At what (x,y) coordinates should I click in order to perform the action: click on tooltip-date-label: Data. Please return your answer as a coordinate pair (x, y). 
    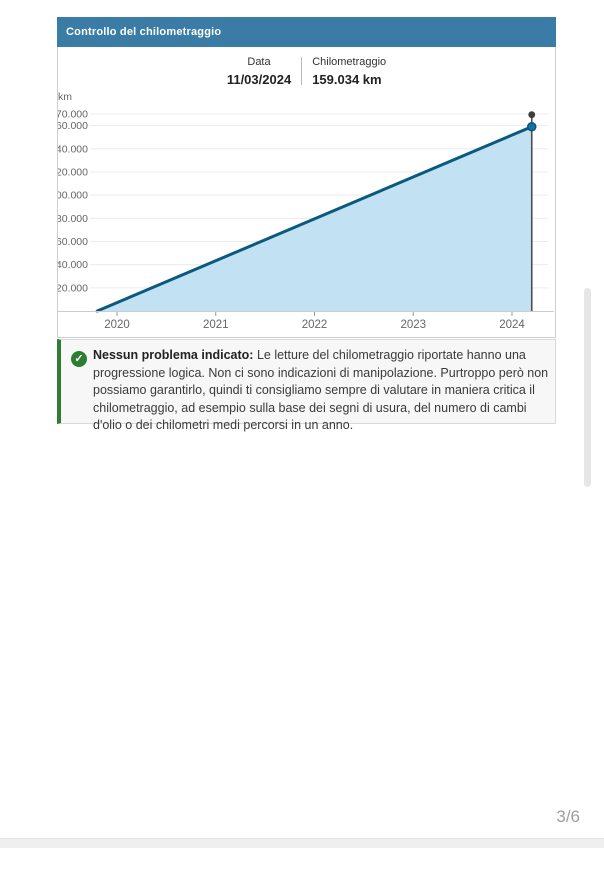
    Looking at the image, I should click on (259, 62).